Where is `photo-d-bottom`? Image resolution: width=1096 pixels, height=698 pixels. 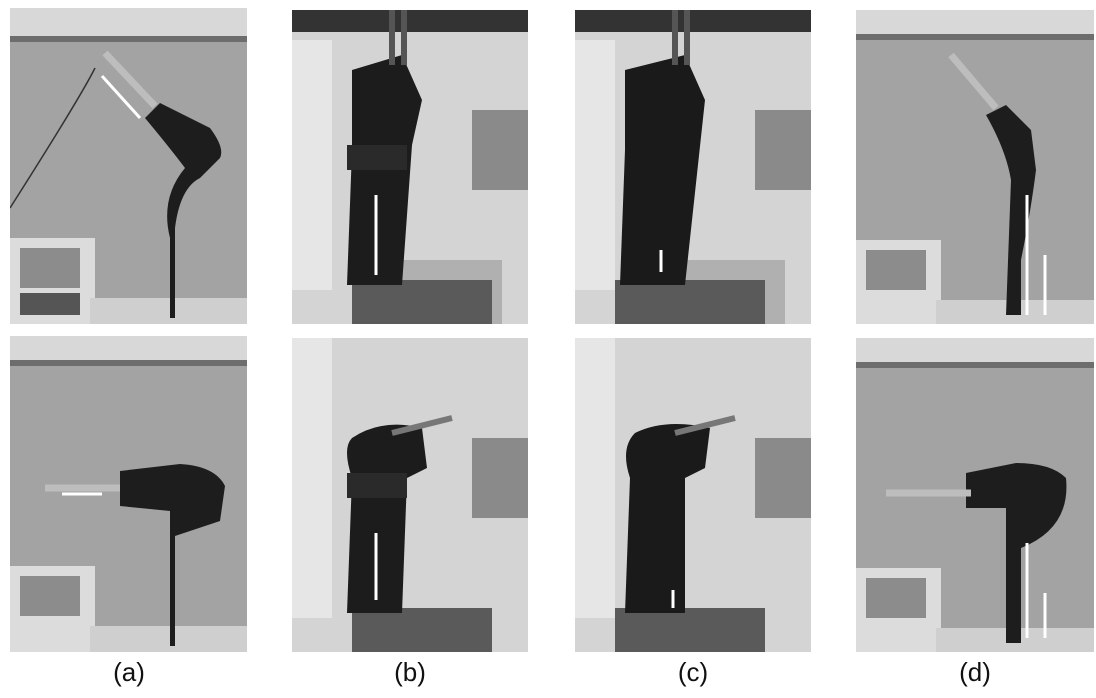 photo-d-bottom is located at coordinates (975, 495).